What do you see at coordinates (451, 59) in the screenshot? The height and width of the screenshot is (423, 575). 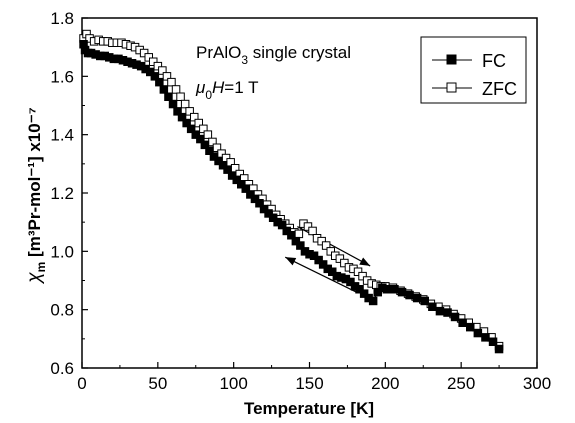 I see `legend-marker-fc` at bounding box center [451, 59].